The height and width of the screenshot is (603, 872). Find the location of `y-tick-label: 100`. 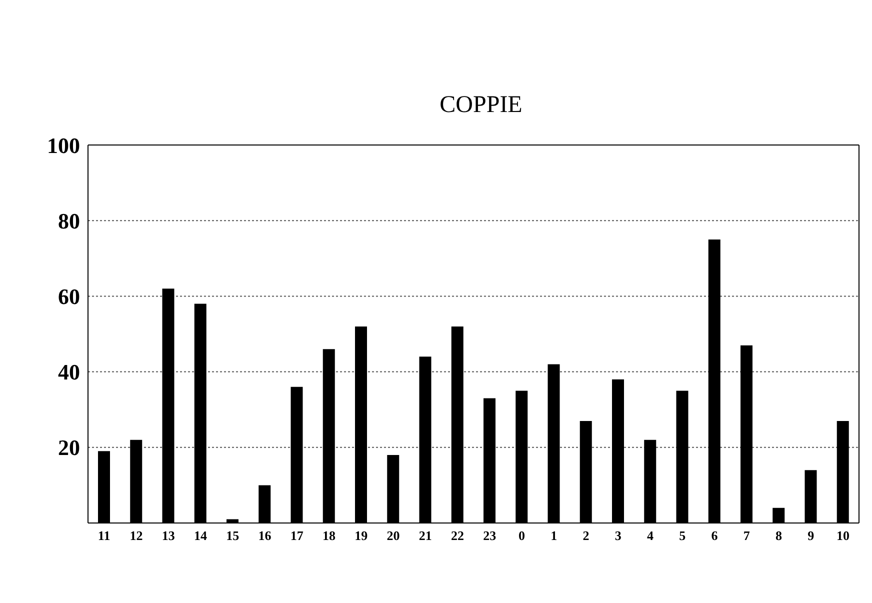

y-tick-label: 100 is located at coordinates (63, 145).